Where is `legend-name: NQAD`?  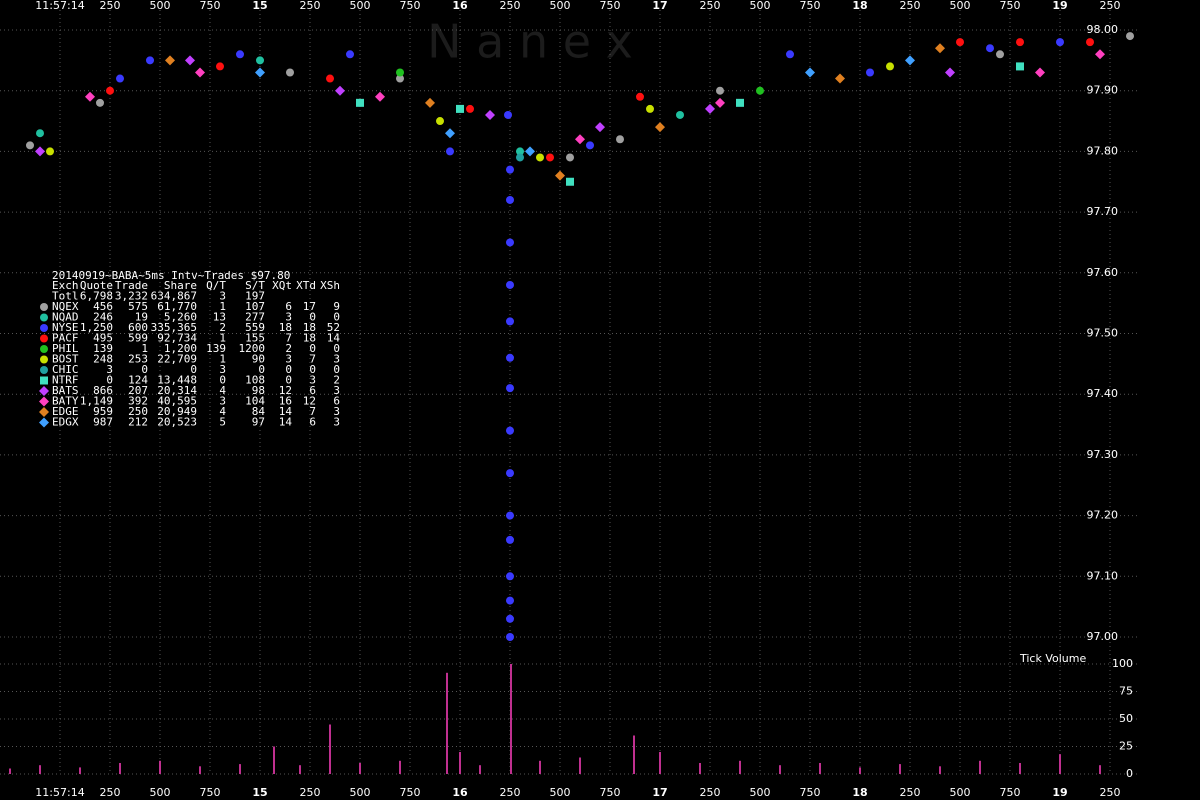 legend-name: NQAD is located at coordinates (65, 317).